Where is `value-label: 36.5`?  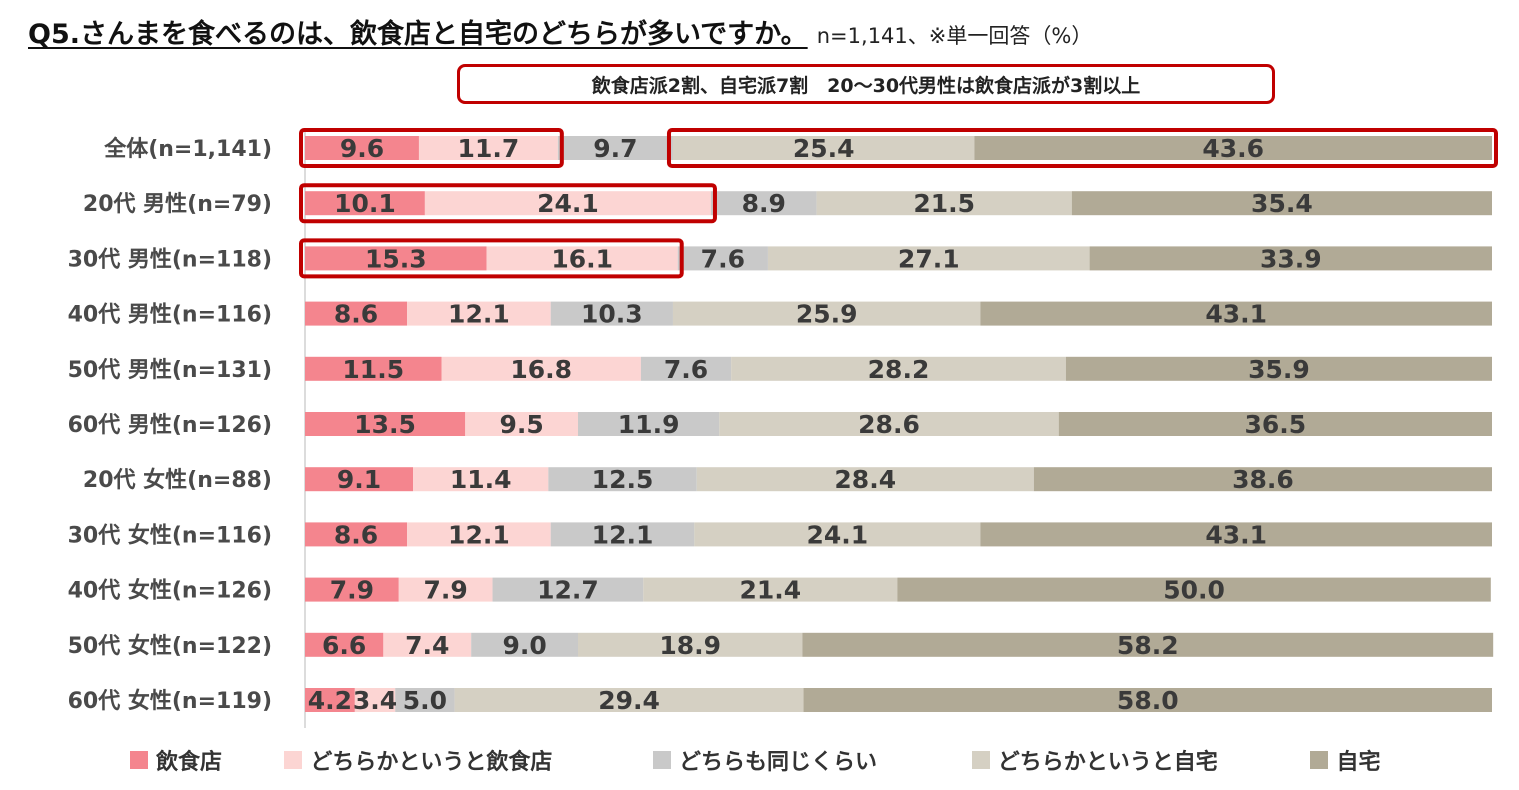 value-label: 36.5 is located at coordinates (1276, 424).